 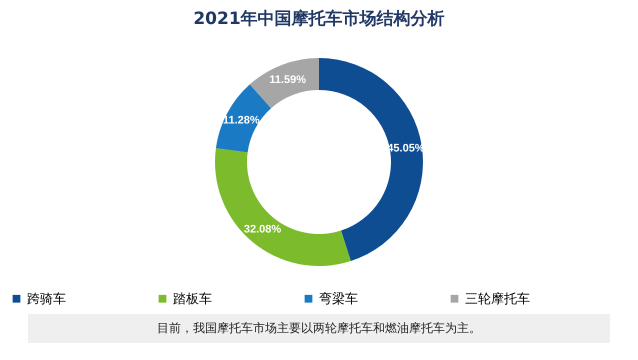 I want to click on data-label: 32.08%, so click(x=263, y=229).